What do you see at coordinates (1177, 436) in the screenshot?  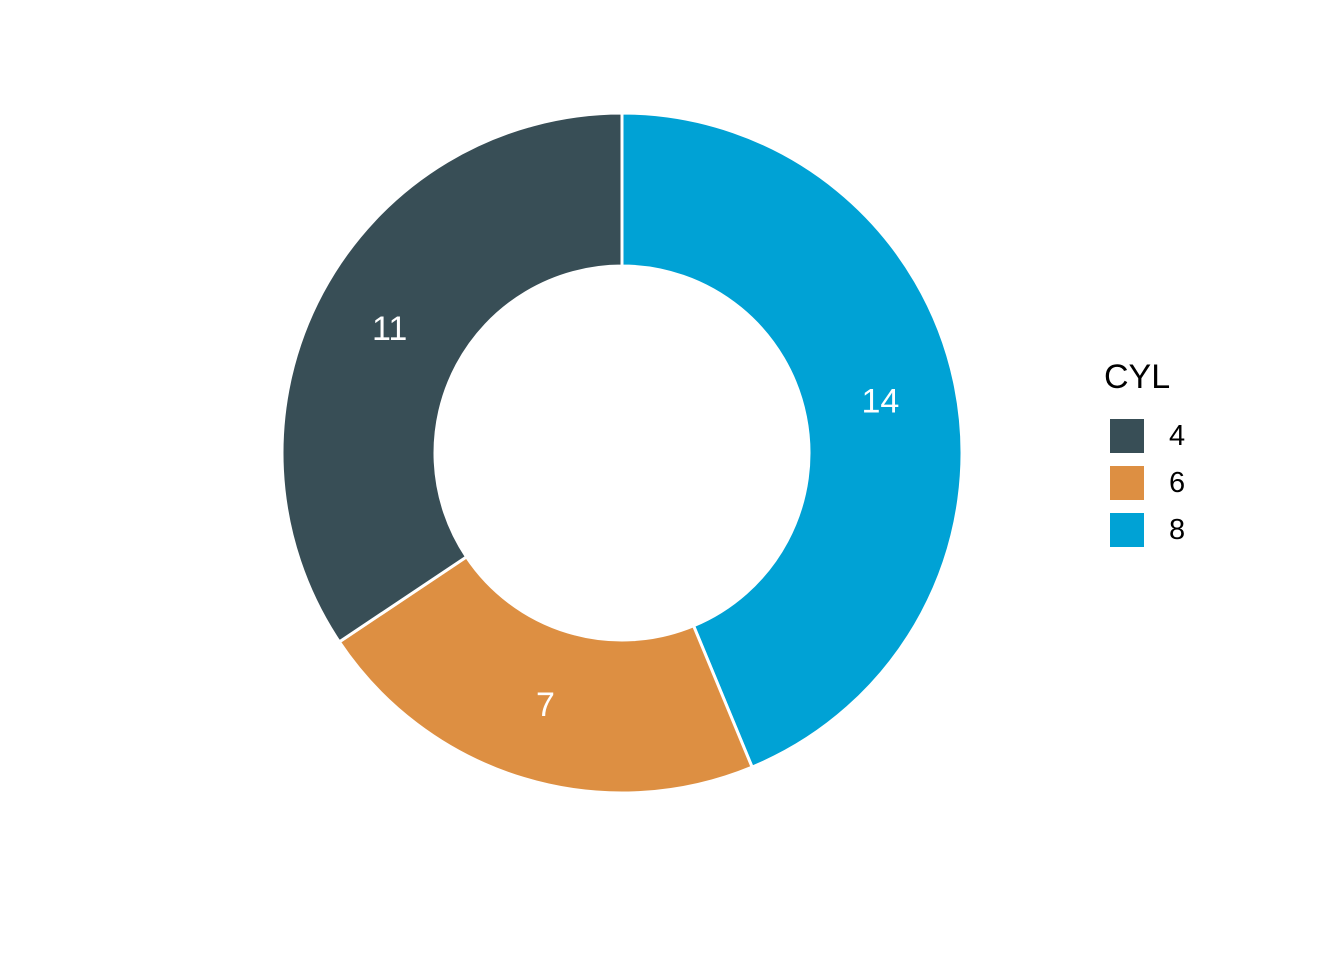 I see `legend-label-4: 4` at bounding box center [1177, 436].